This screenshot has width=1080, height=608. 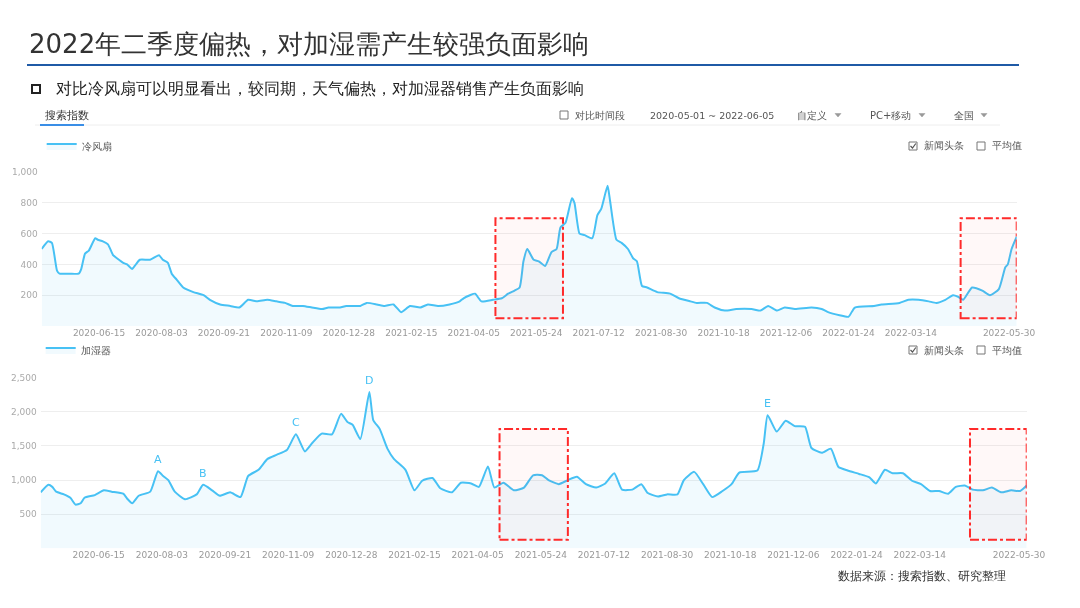 I want to click on legend-label: 冷风扇, so click(x=96, y=146).